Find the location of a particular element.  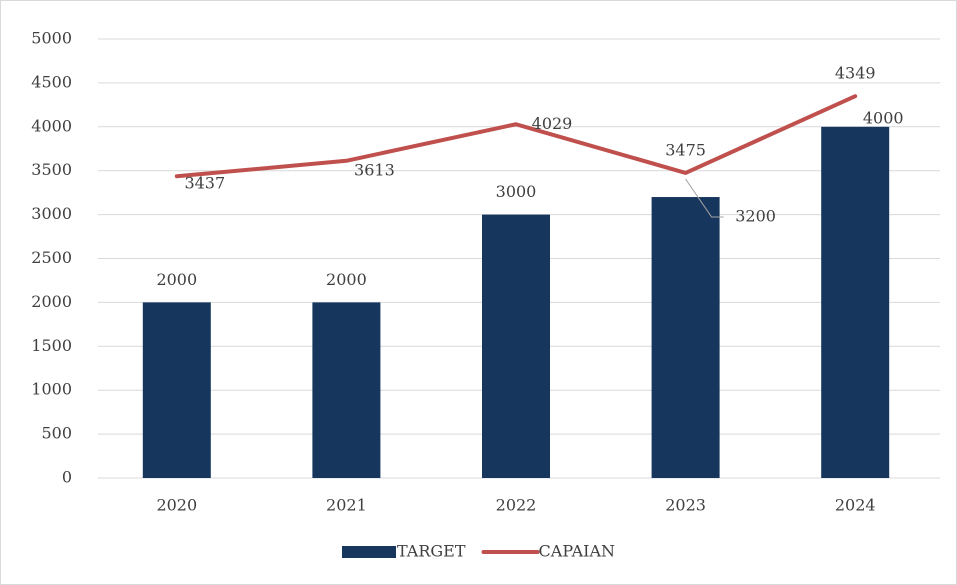

y-tick-label: 1000 is located at coordinates (51, 389).